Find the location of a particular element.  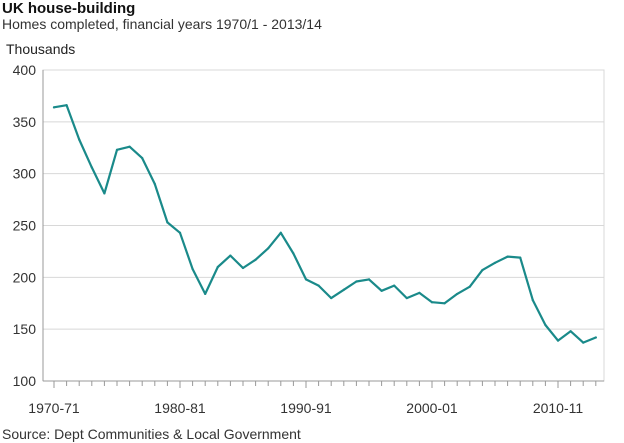

y-axis-unit-label: Thousands is located at coordinates (41, 49).